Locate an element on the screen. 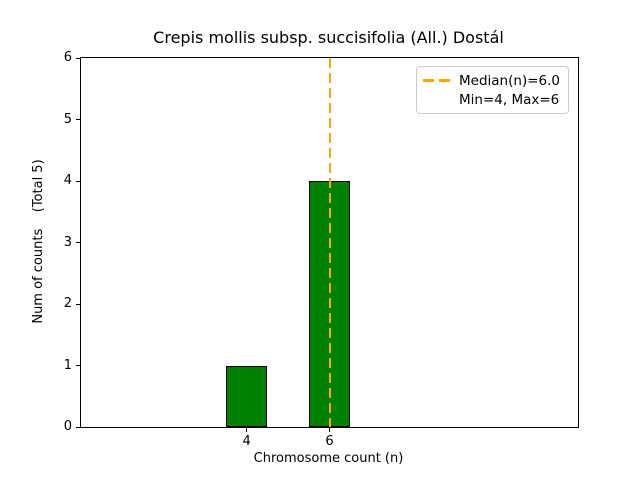  y-tick-label-5: 5 is located at coordinates (67, 119).